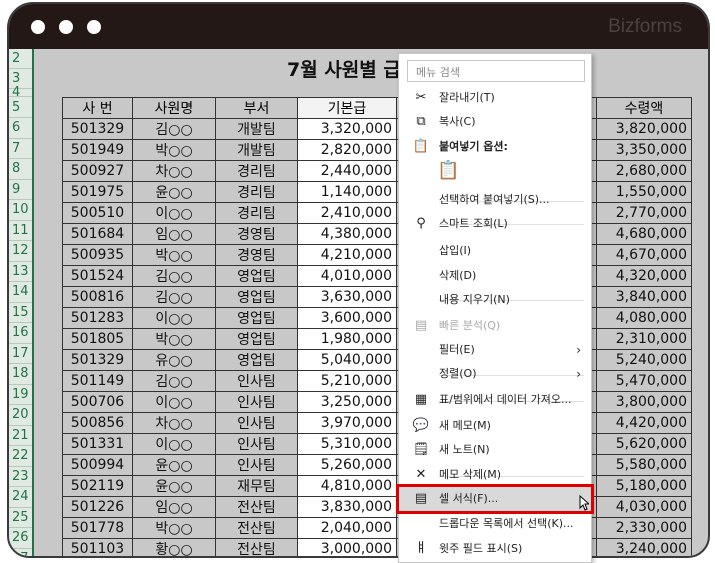 The width and height of the screenshot is (715, 563). I want to click on menu-item: ⚲ 스마트 조회(L), so click(495, 224).